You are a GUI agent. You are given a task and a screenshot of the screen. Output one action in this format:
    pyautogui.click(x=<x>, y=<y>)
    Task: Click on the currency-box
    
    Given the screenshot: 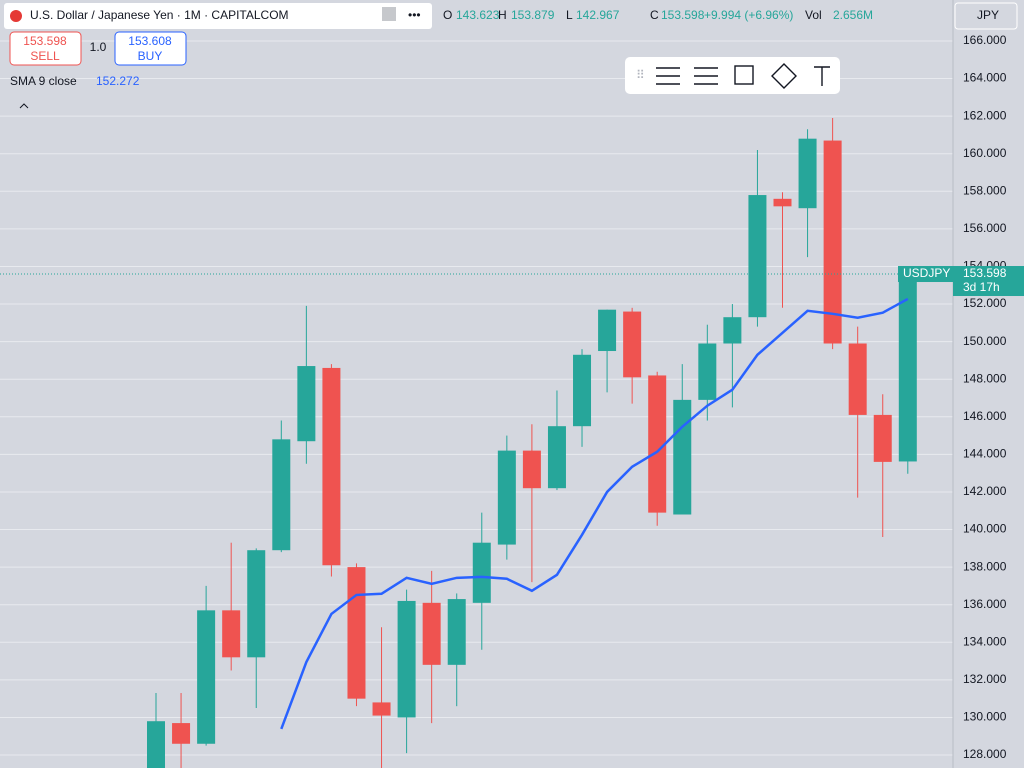 What is the action you would take?
    pyautogui.click(x=986, y=16)
    